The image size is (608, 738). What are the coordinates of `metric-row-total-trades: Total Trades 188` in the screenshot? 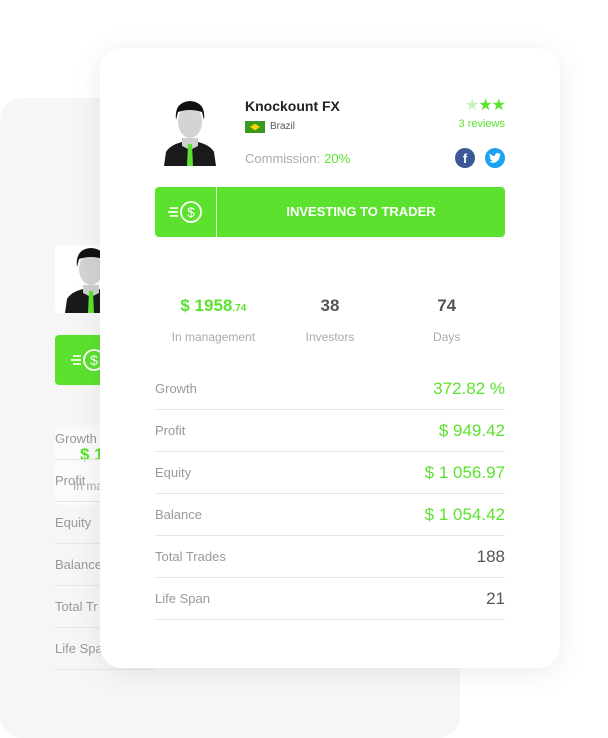 It's located at (330, 557).